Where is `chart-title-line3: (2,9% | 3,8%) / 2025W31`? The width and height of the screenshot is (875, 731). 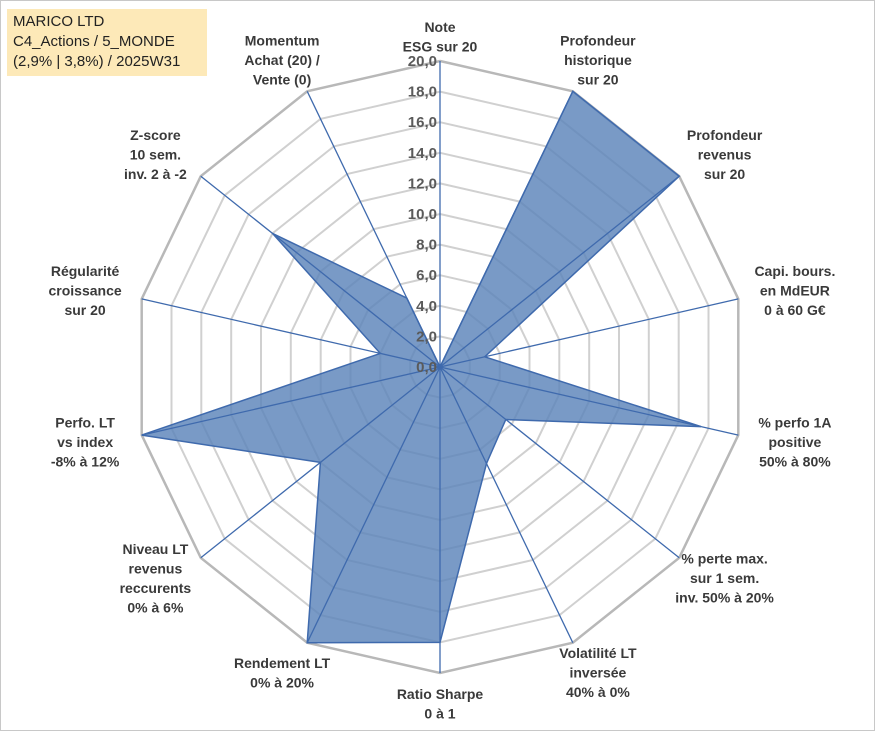 chart-title-line3: (2,9% | 3,8%) / 2025W31 is located at coordinates (97, 61).